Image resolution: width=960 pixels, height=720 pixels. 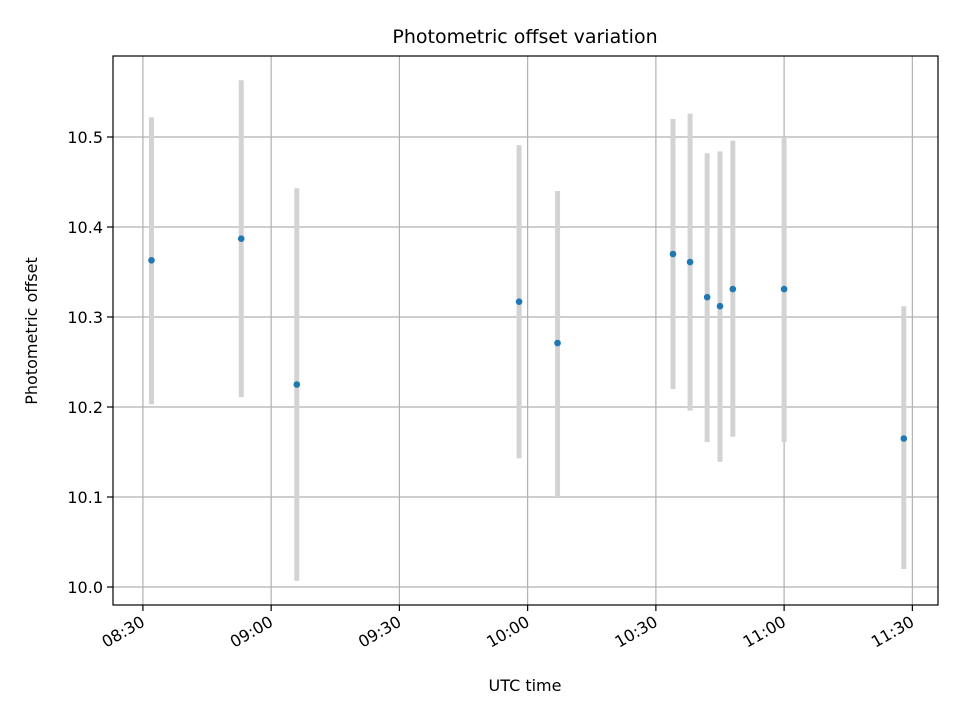 I want to click on x-tick-label: 09:00, so click(x=251, y=632).